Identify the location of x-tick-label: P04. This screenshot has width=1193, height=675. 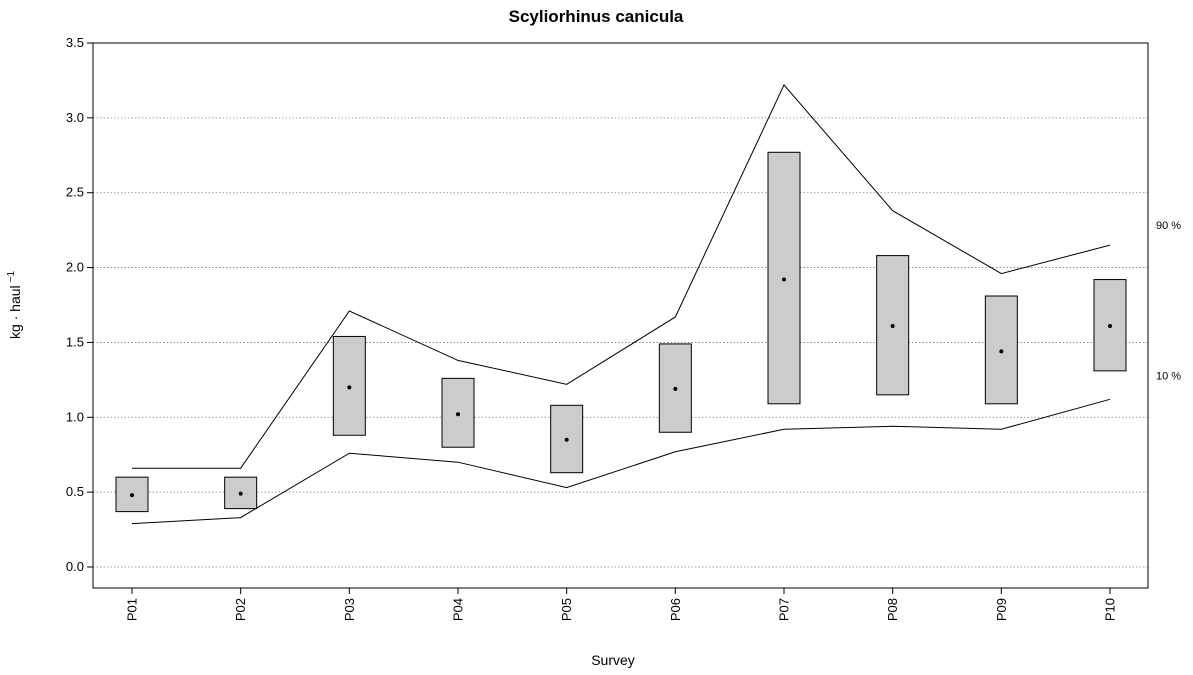
(458, 609).